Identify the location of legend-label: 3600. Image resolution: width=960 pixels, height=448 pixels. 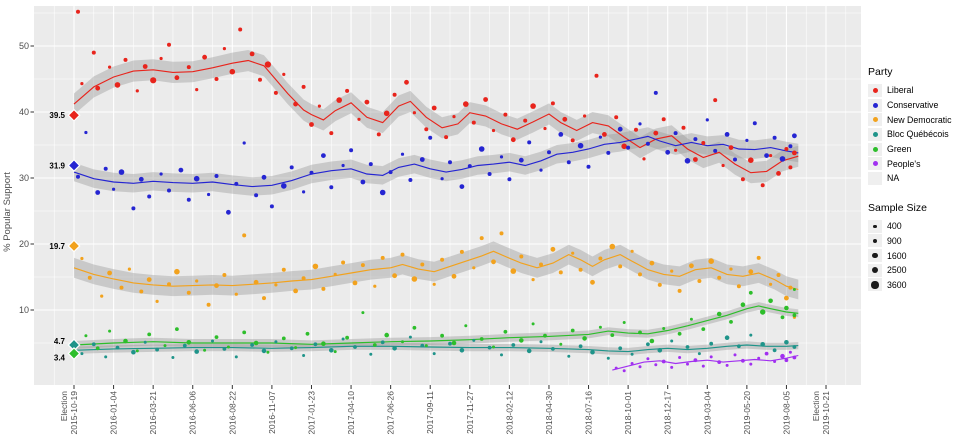
(897, 284).